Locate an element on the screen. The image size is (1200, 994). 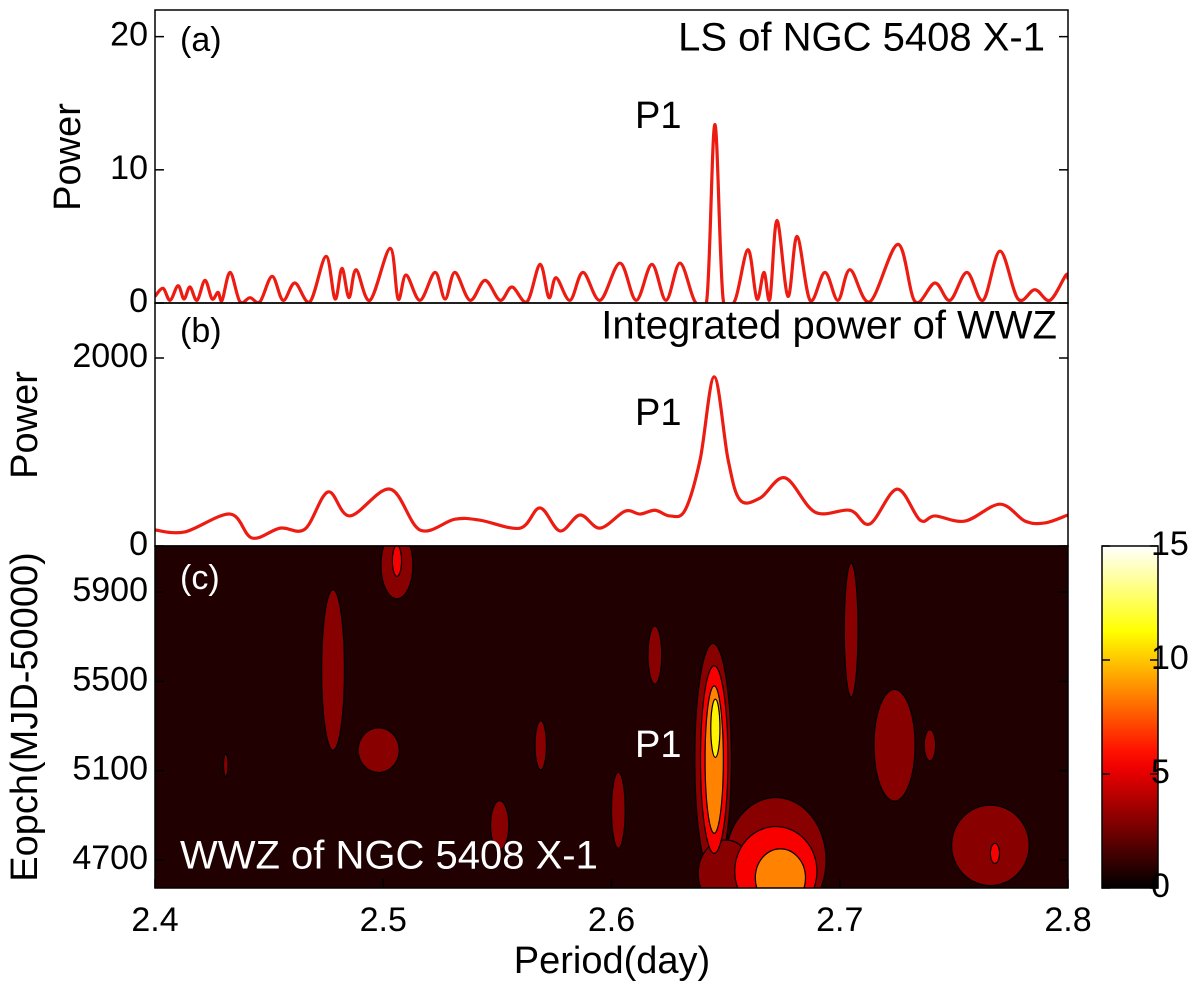
colorbar-tick-label: 0 is located at coordinates (1160, 886).